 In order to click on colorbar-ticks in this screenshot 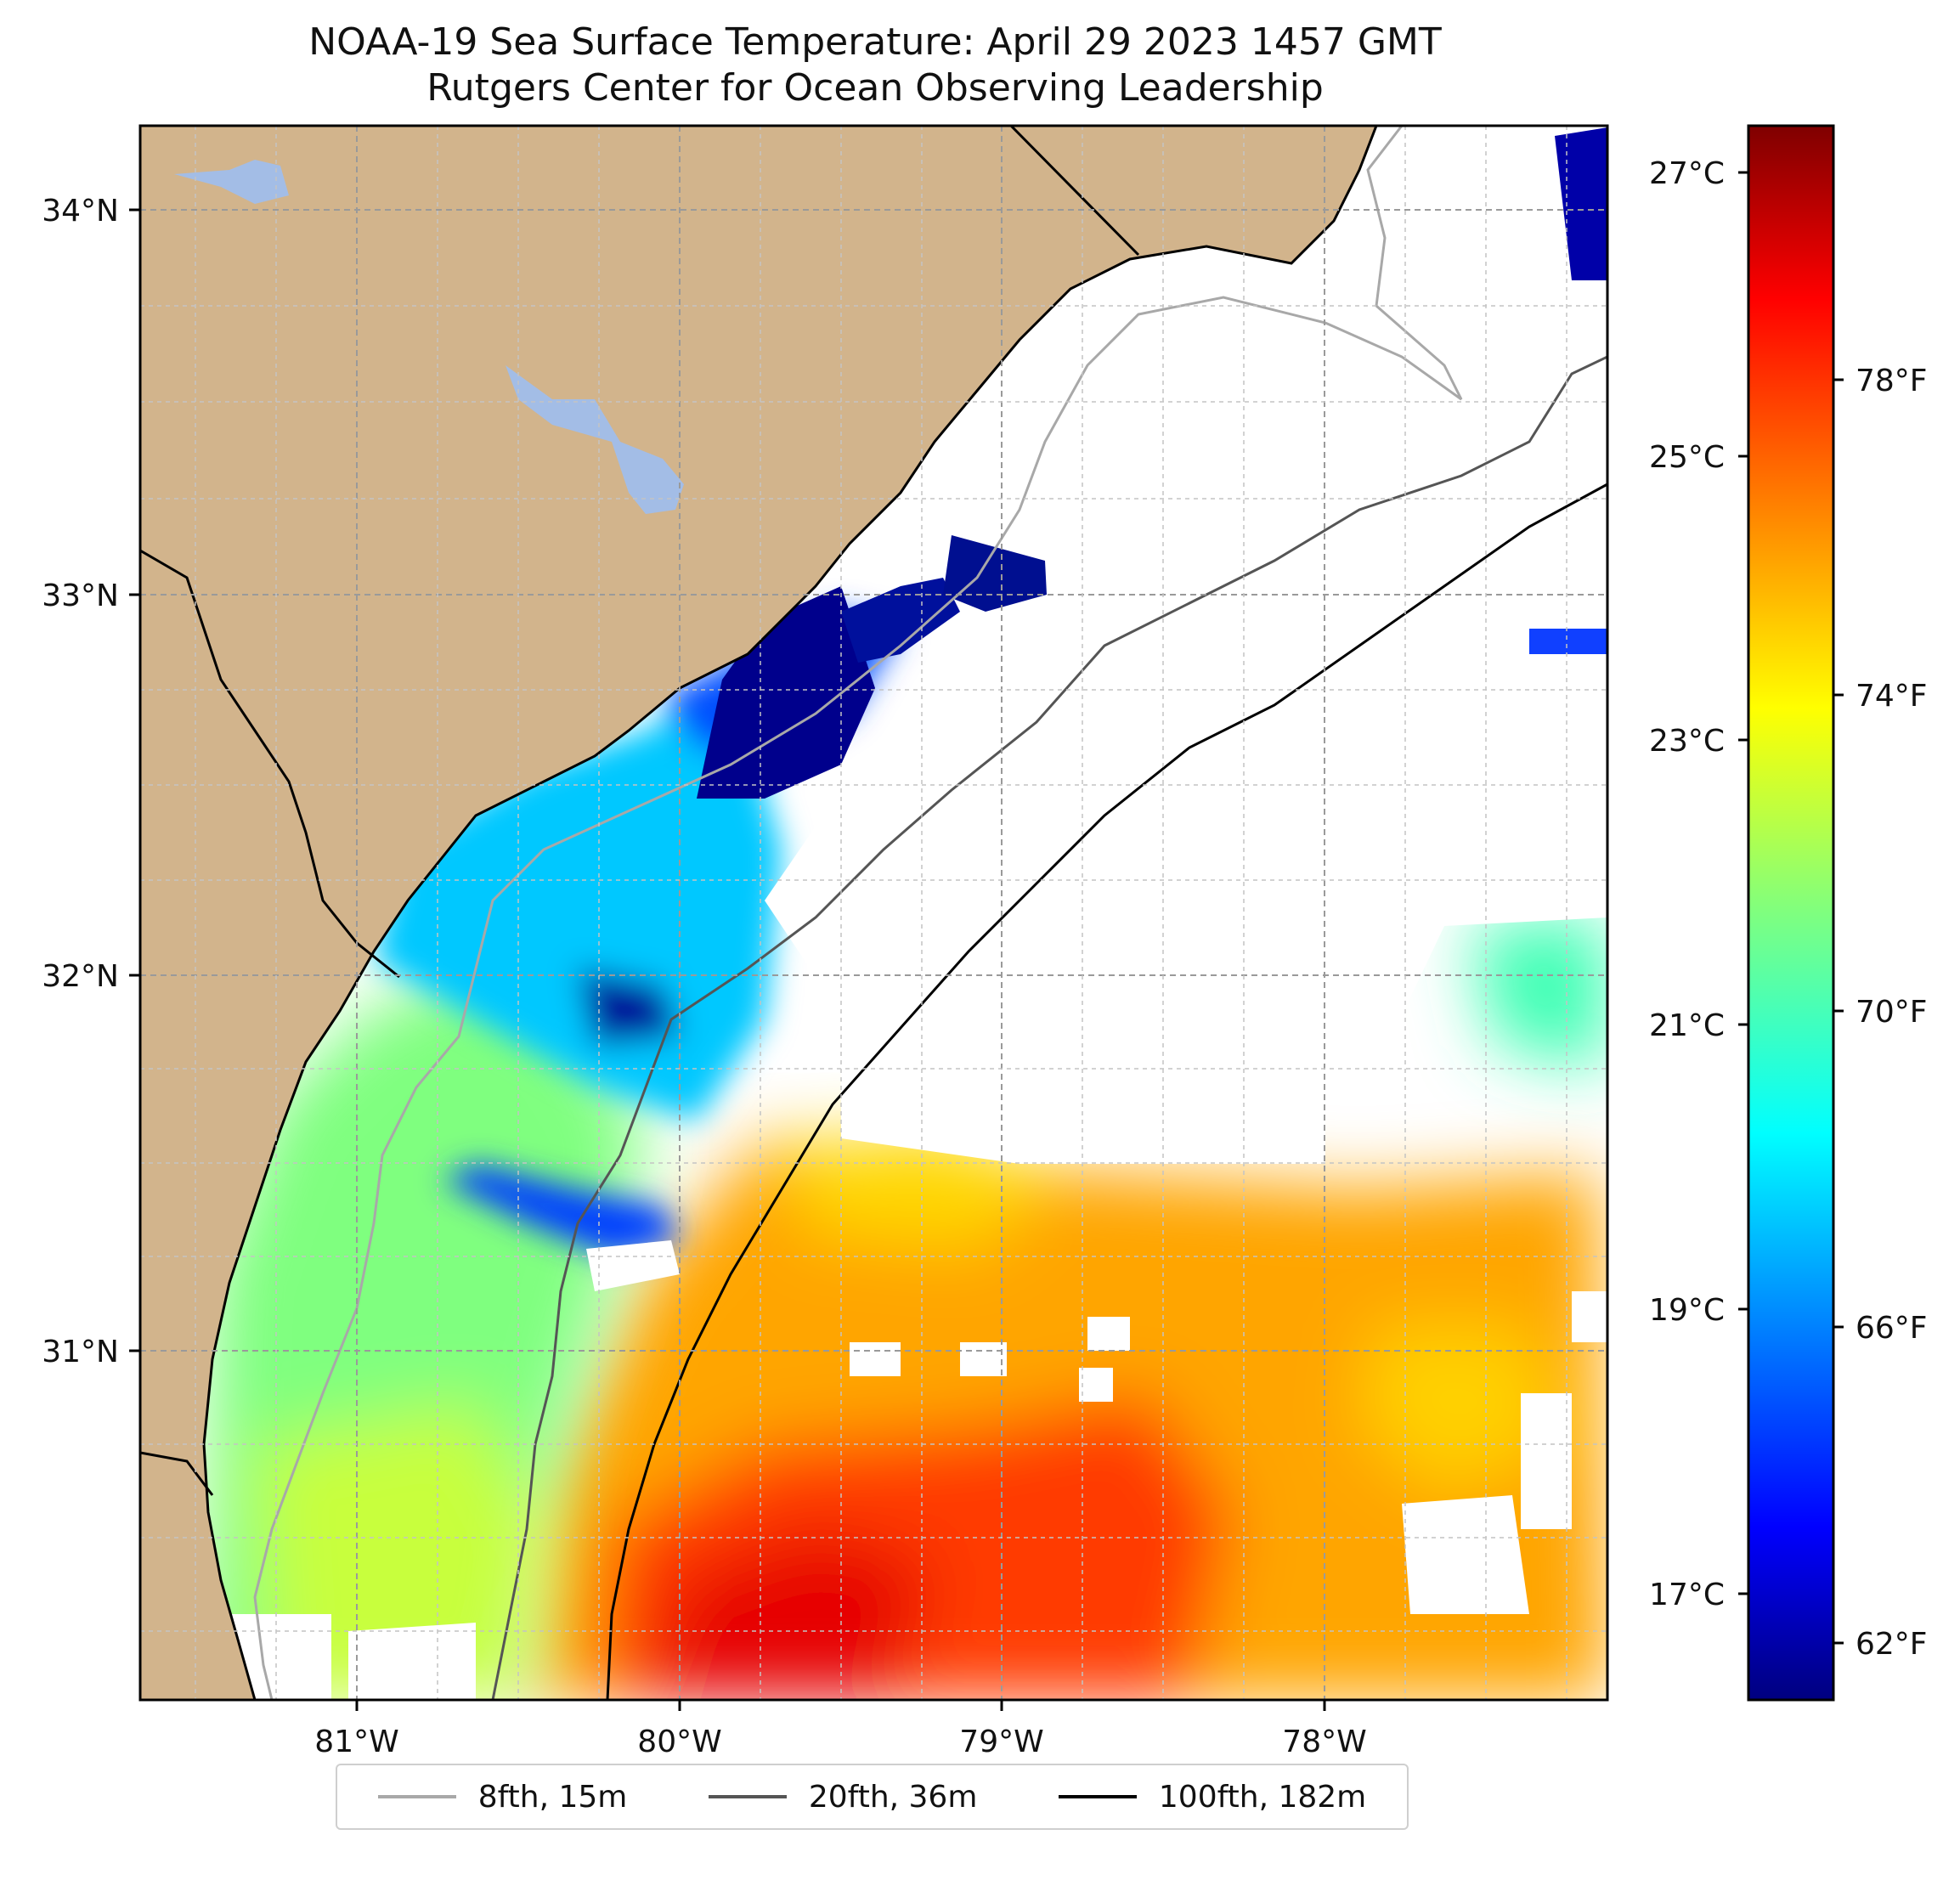, I will do `click(1791, 908)`.